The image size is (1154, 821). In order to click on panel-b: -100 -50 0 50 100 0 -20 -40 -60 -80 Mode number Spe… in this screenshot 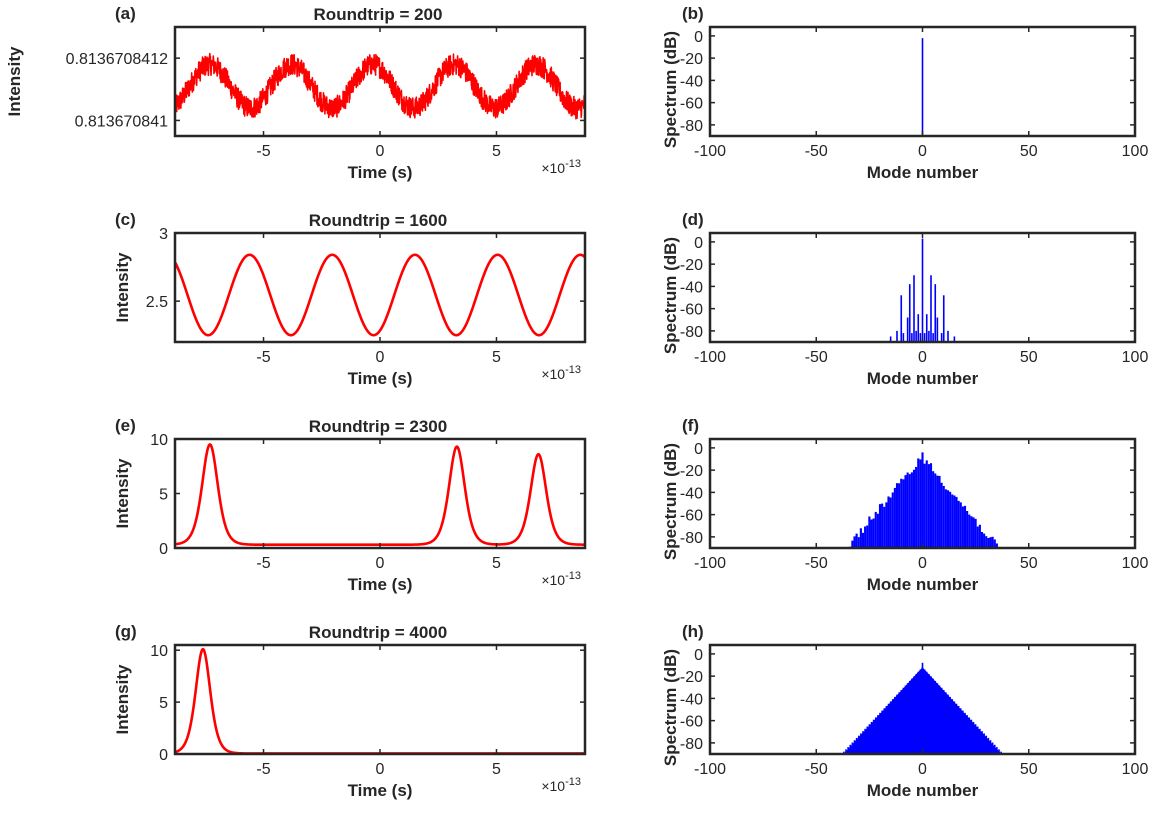, I will do `click(904, 93)`.